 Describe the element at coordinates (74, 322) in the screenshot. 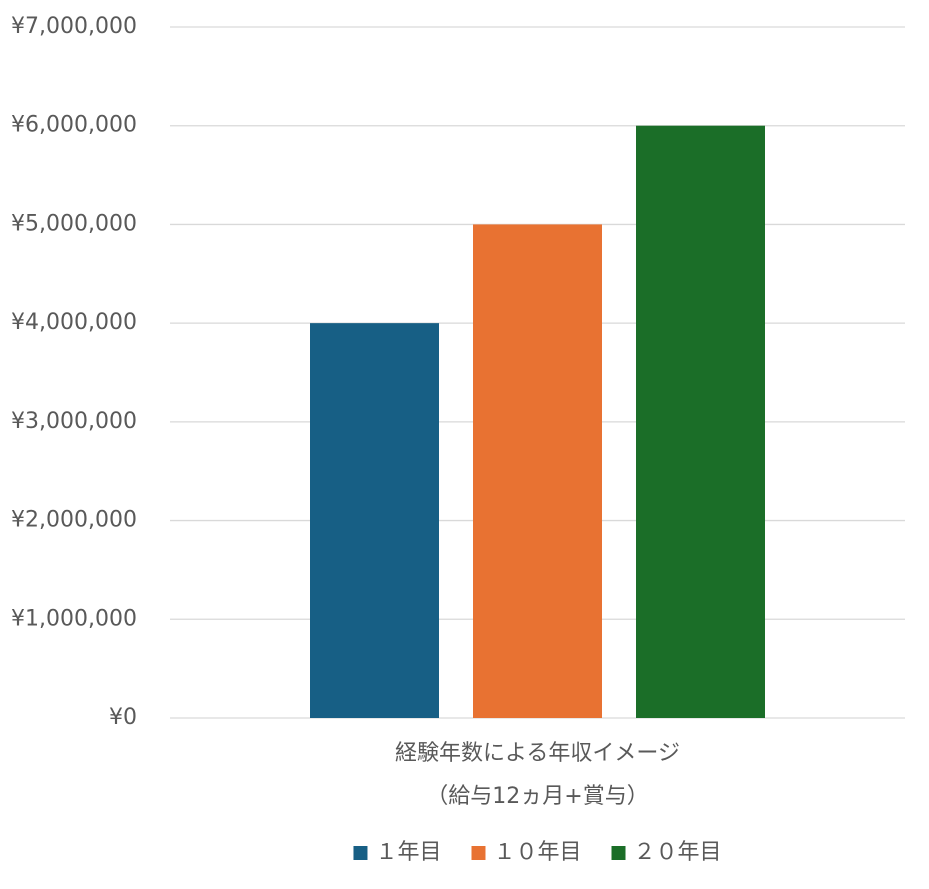

I see `y-tick-label: ¥4,000,000` at that location.